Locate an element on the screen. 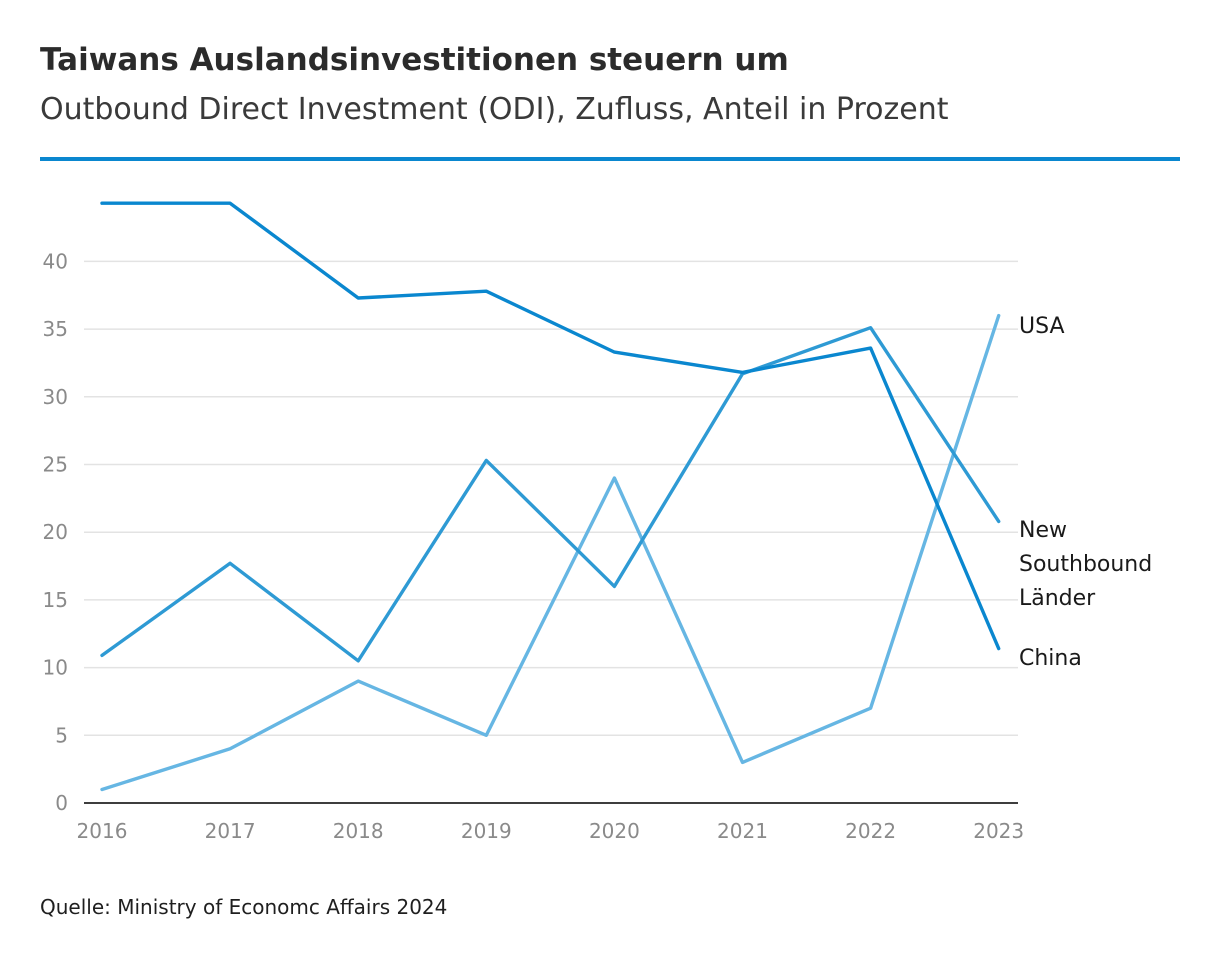 The width and height of the screenshot is (1220, 962). y-tick-label-15: 15 is located at coordinates (55, 600).